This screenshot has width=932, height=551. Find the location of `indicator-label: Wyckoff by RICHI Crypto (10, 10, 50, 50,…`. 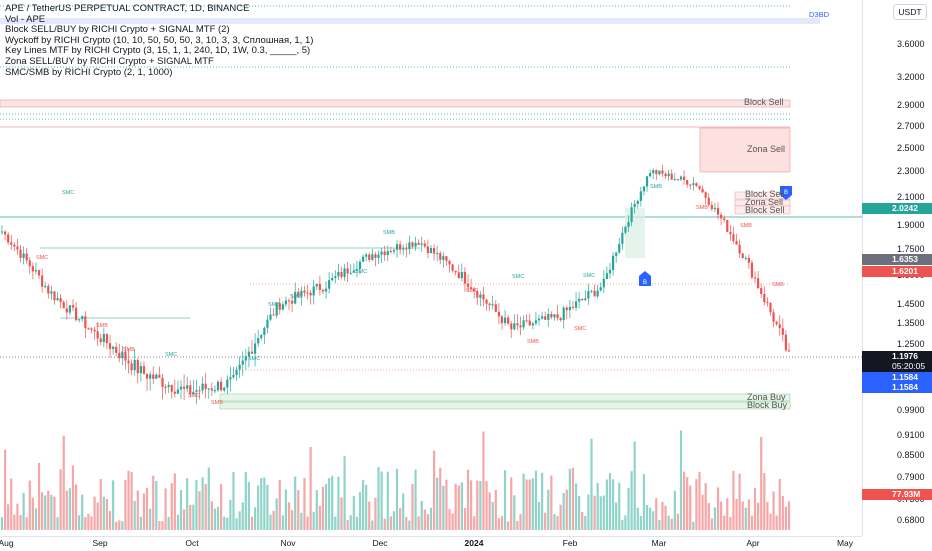

indicator-label: Wyckoff by RICHI Crypto (10, 10, 50, 50,… is located at coordinates (159, 40).